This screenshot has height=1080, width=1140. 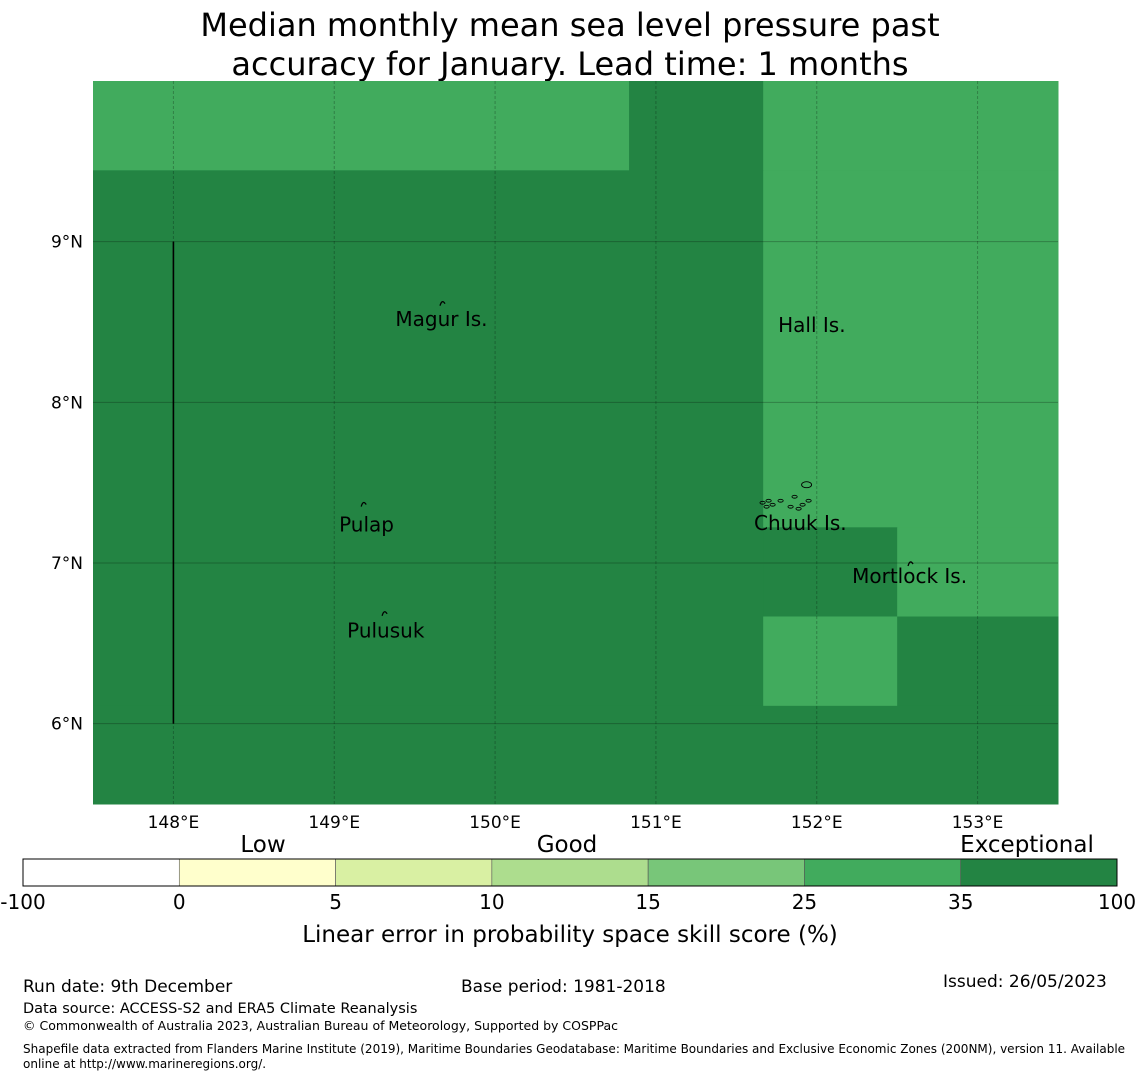 What do you see at coordinates (67, 243) in the screenshot?
I see `lat-tick-label: 9°N` at bounding box center [67, 243].